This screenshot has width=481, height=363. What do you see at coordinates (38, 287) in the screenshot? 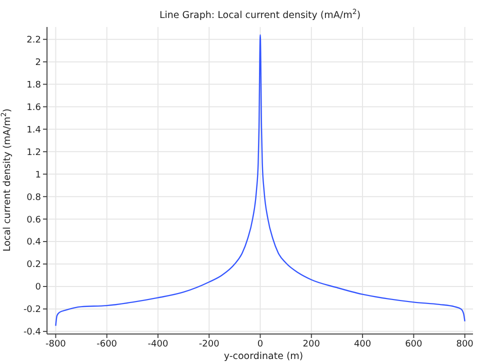
I see `y-tick-label: 0` at bounding box center [38, 287].